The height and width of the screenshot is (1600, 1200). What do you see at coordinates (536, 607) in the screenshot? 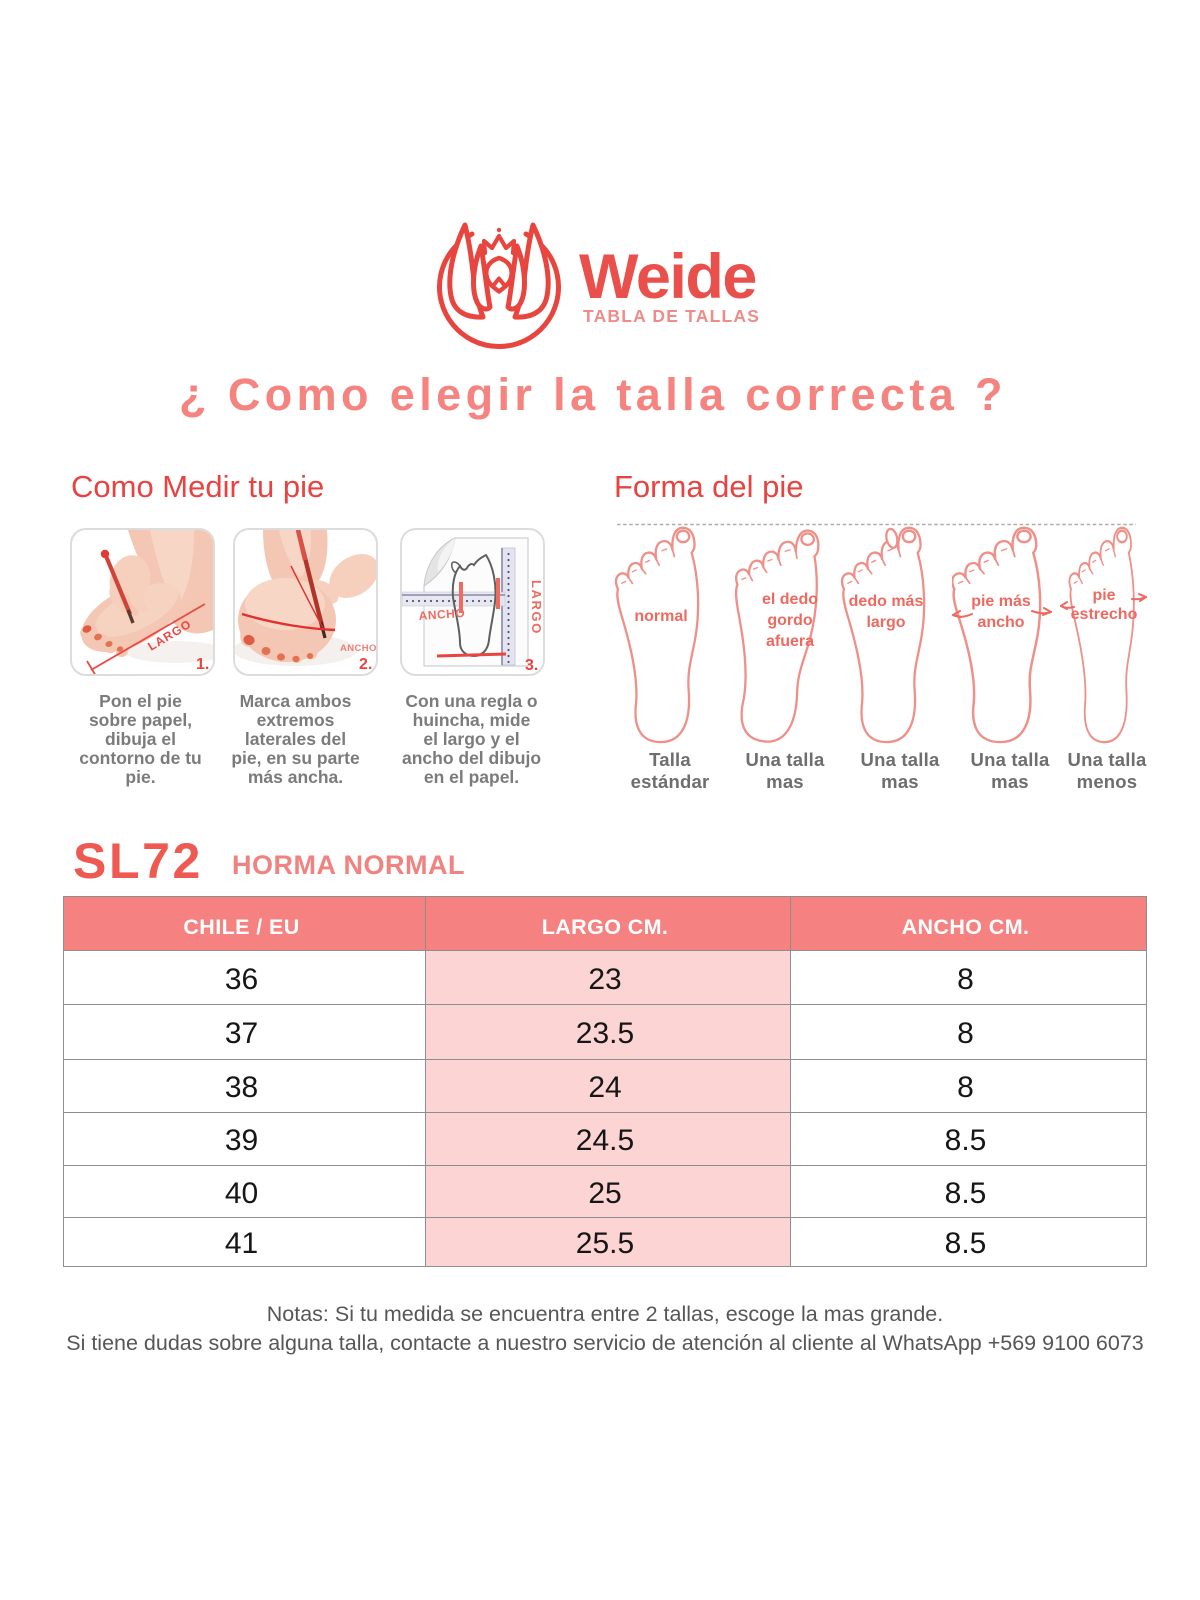
I see `svg-text: LARGO` at bounding box center [536, 607].